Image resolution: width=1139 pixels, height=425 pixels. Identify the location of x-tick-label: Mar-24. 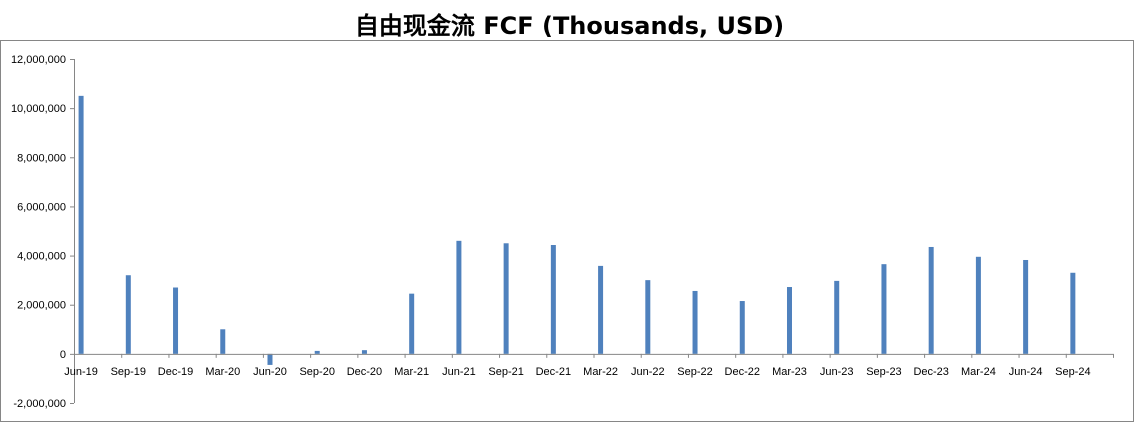
(978, 372).